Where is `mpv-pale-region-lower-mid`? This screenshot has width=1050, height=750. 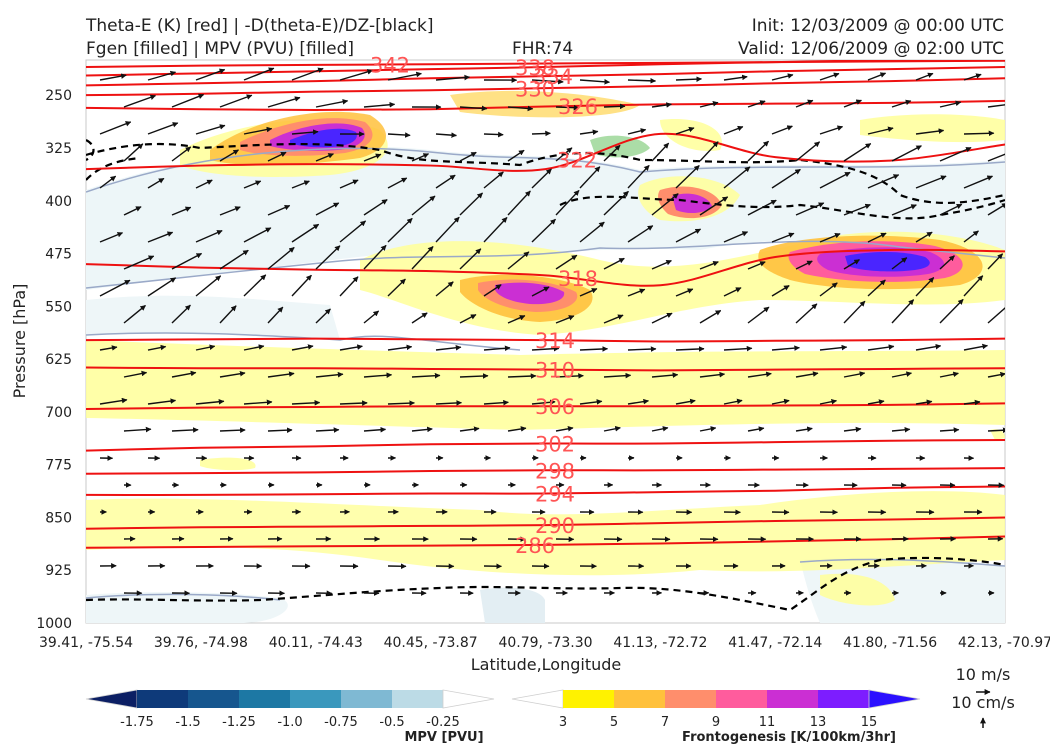
mpv-pale-region-lower-mid is located at coordinates (512, 605).